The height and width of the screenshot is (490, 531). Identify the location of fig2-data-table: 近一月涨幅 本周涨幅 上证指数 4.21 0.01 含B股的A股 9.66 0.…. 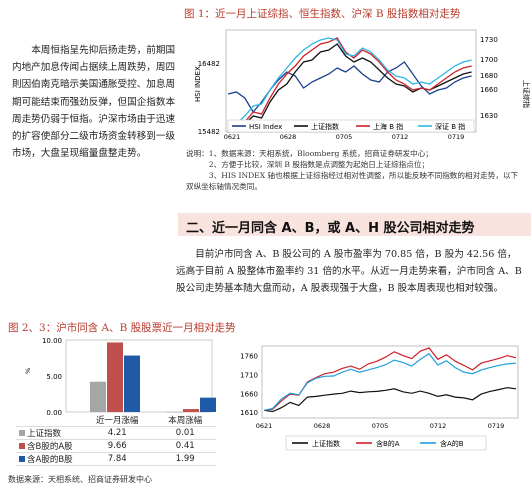
(116, 440).